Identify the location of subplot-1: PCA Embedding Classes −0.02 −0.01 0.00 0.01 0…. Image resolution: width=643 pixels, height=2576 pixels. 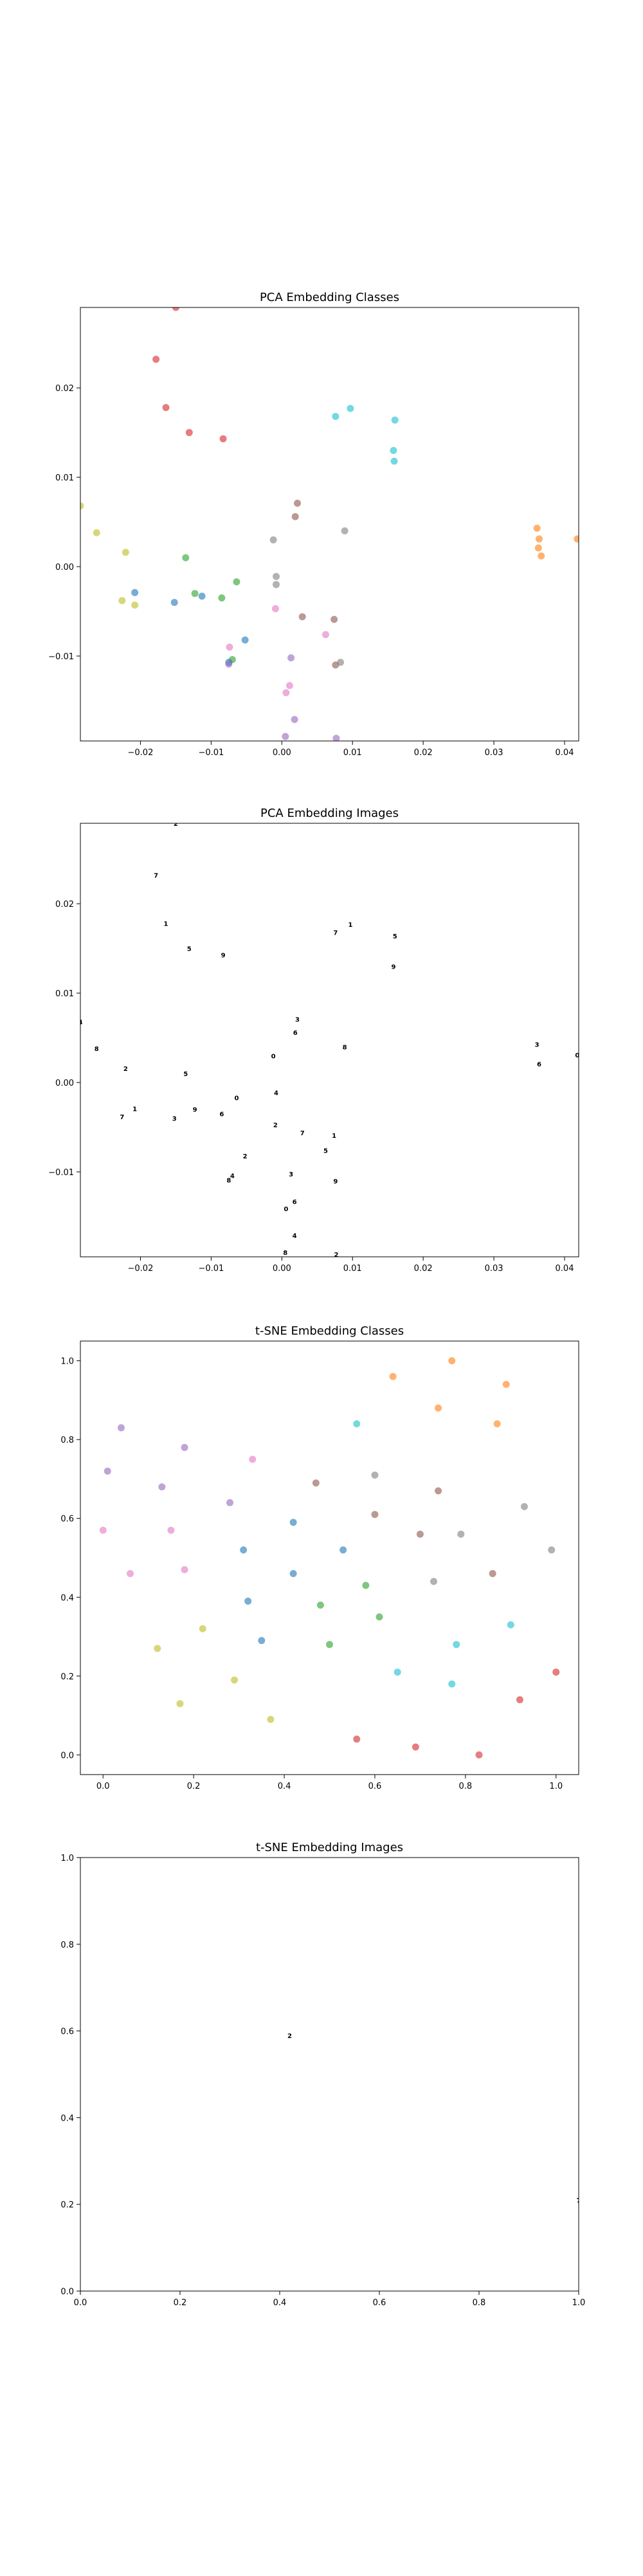
(313, 524).